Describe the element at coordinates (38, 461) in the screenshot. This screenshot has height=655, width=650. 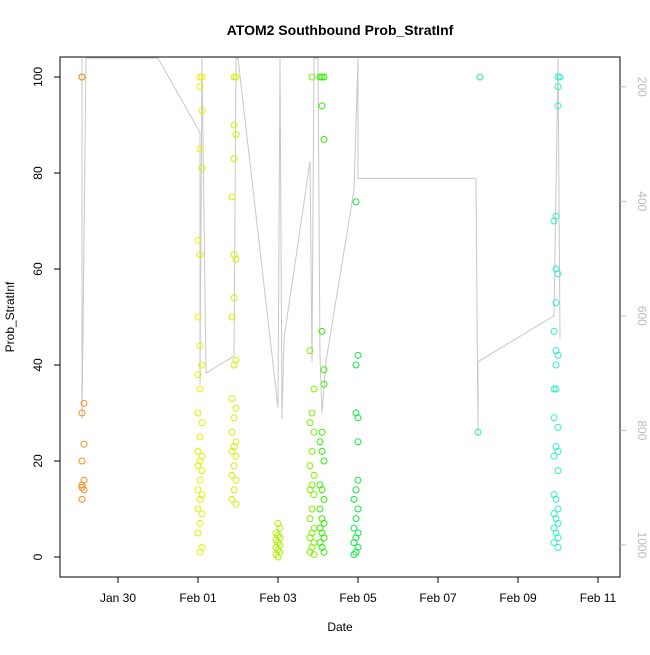
I see `y-tick-label: 20` at that location.